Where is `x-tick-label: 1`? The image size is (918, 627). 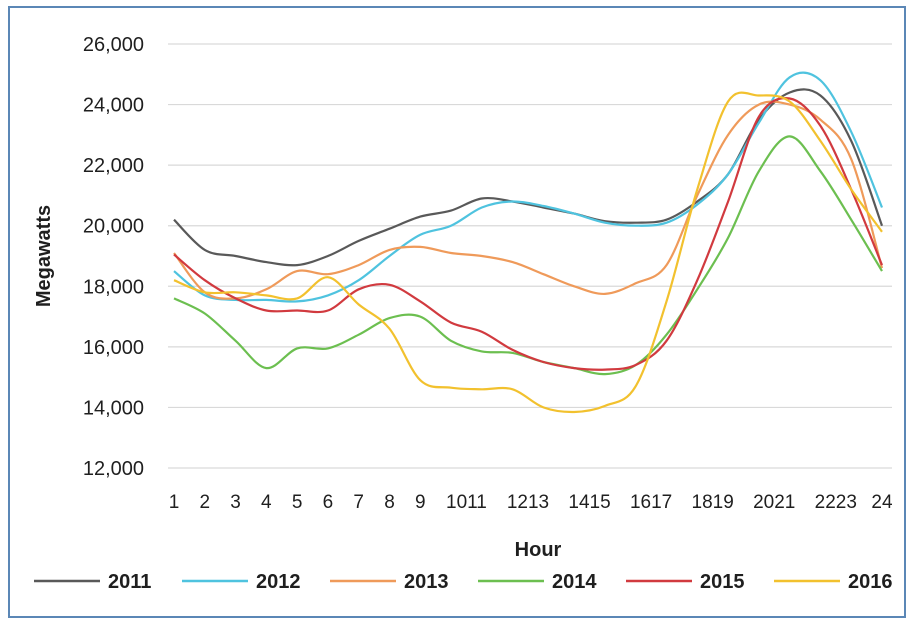 x-tick-label: 1 is located at coordinates (174, 502).